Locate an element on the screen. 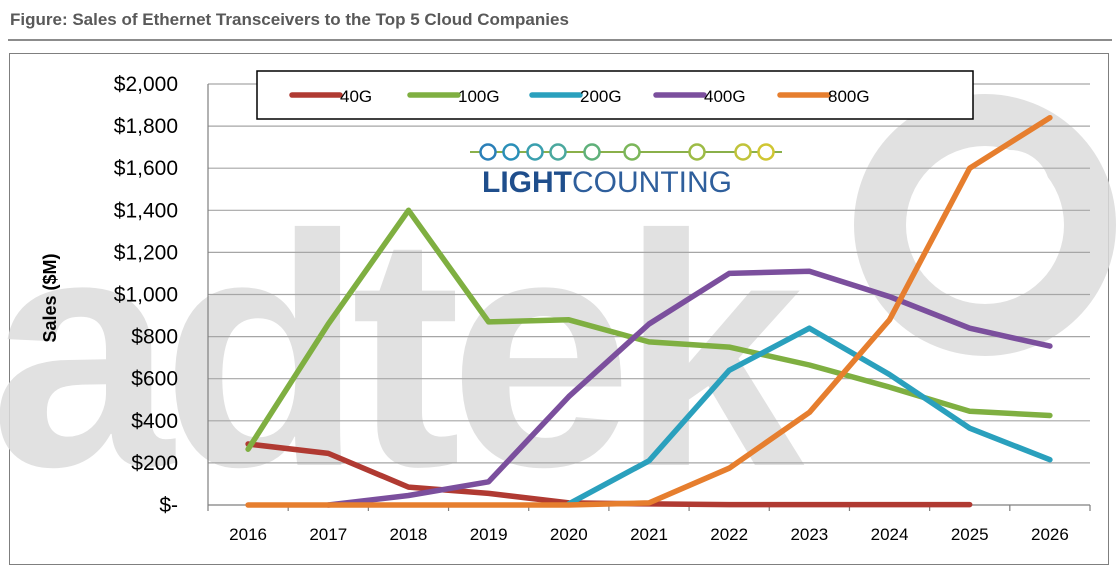 The width and height of the screenshot is (1120, 574). y-tick-label: $1,000 is located at coordinates (146, 295).